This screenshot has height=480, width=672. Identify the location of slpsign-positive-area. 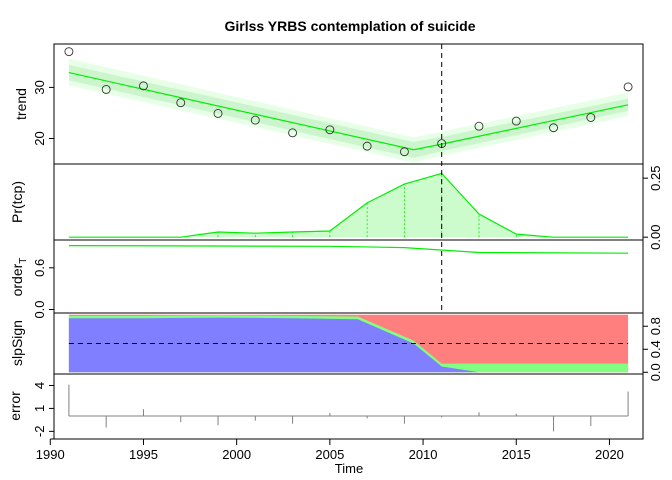
(348, 345).